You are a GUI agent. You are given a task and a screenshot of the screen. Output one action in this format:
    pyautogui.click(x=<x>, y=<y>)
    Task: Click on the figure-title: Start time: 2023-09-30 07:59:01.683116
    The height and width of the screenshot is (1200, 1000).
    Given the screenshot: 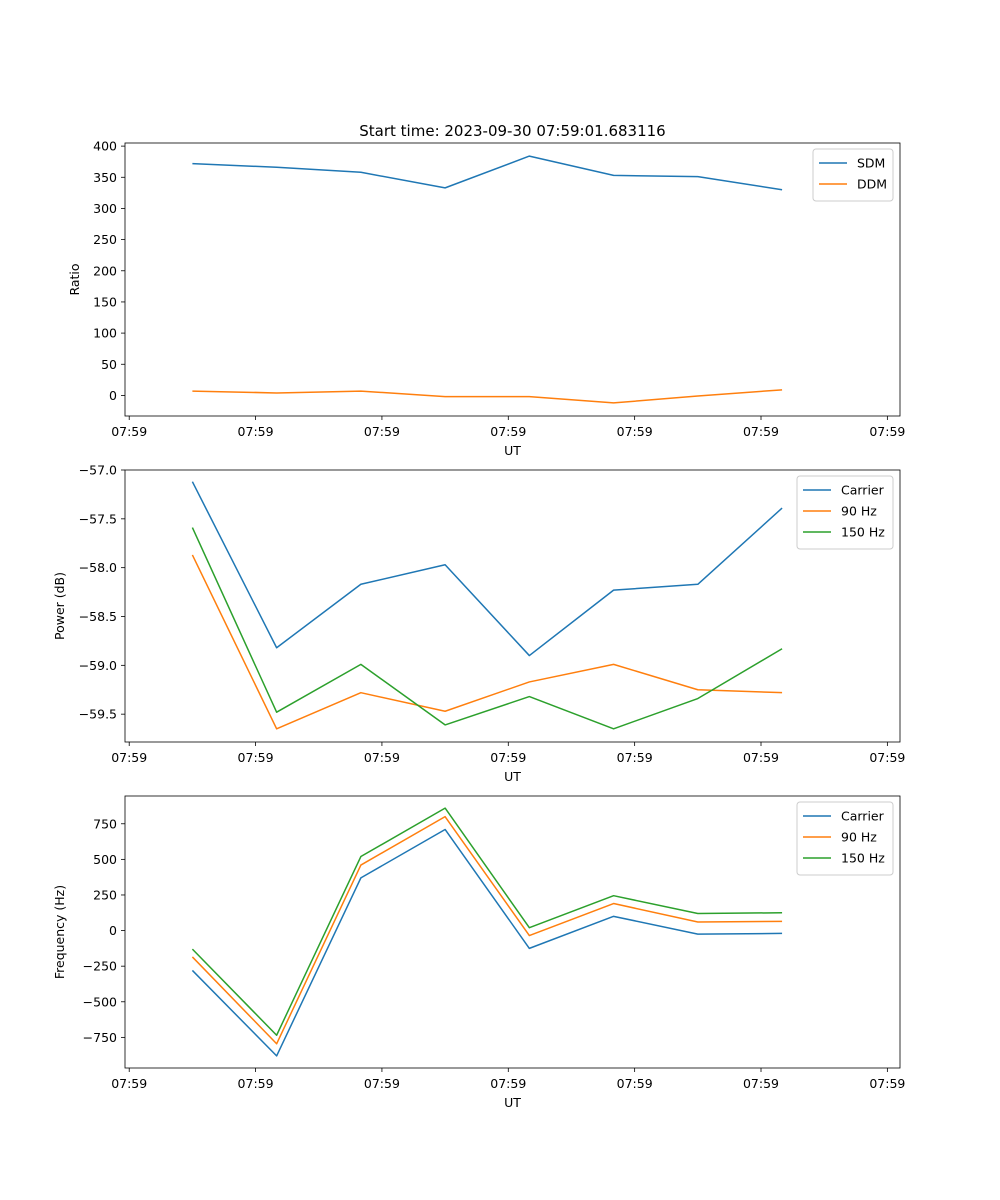 What is the action you would take?
    pyautogui.click(x=512, y=131)
    